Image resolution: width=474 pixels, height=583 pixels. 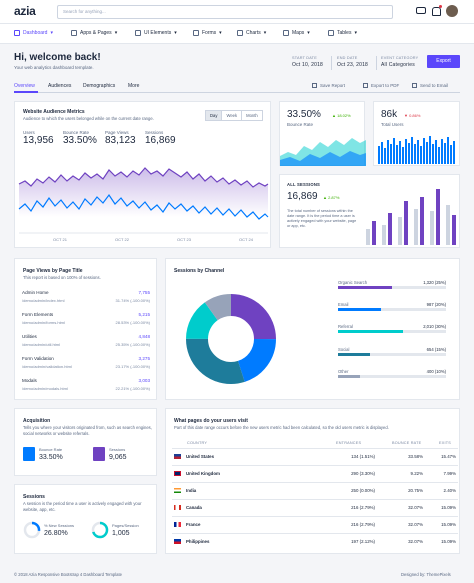 I want to click on stat-sessions: Sessions 16,869, so click(x=160, y=138).